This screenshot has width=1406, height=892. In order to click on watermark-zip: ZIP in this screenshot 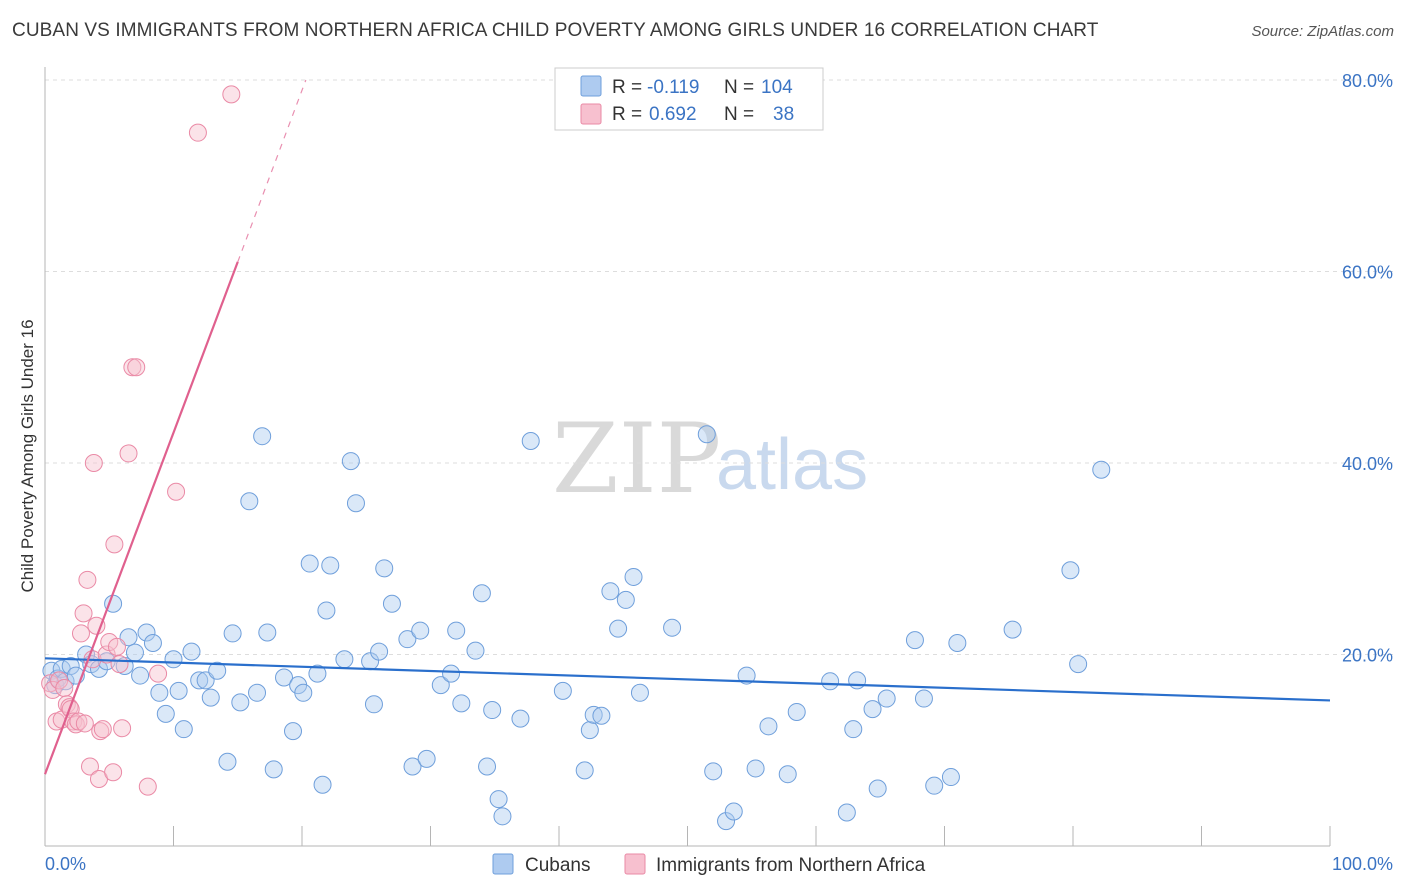, I will do `click(636, 459)`.